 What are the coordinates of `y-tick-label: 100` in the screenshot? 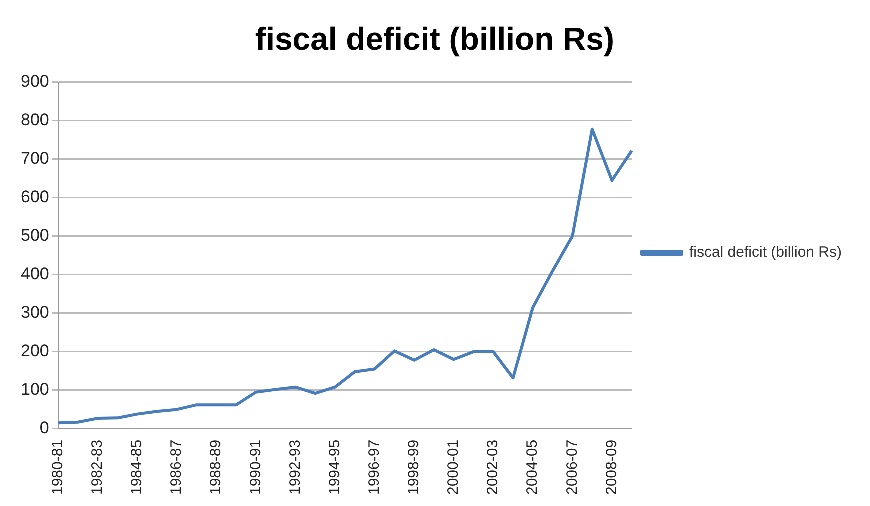 It's located at (35, 390).